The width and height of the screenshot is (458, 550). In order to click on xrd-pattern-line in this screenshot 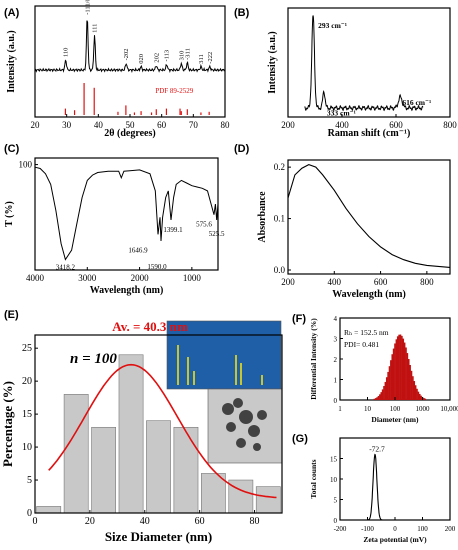, I will do `click(130, 46)`.